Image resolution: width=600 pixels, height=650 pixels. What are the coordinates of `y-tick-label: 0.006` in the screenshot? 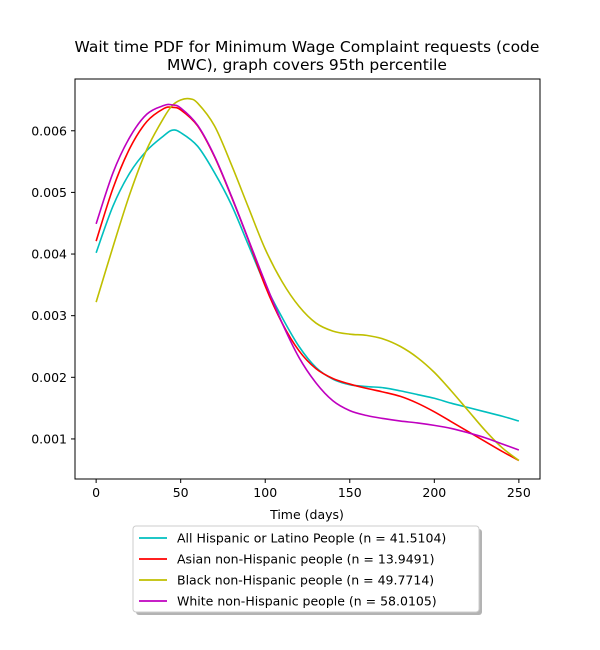 It's located at (49, 130).